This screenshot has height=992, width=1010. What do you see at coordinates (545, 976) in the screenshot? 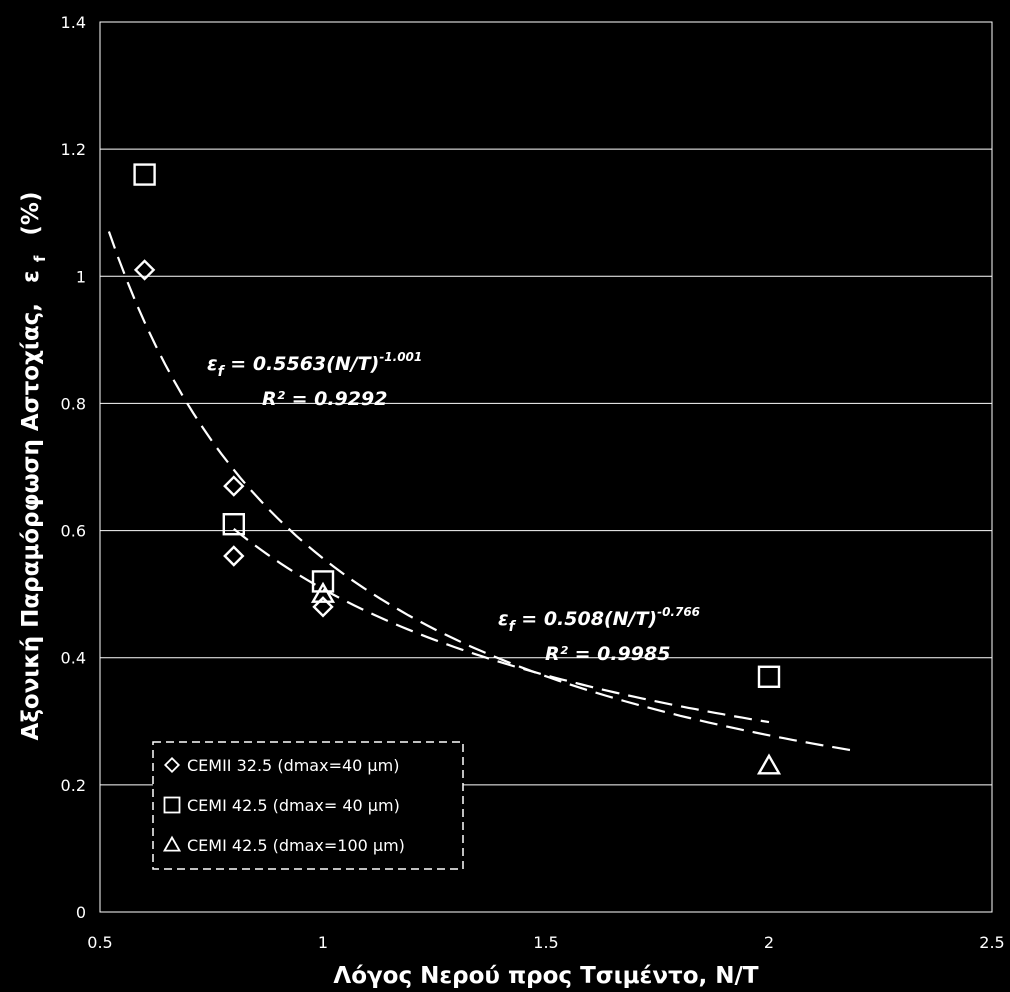
I see `x-axis-title: Λόγος Νερού προς Τσιμέντο, Ν/Τ` at bounding box center [545, 976].